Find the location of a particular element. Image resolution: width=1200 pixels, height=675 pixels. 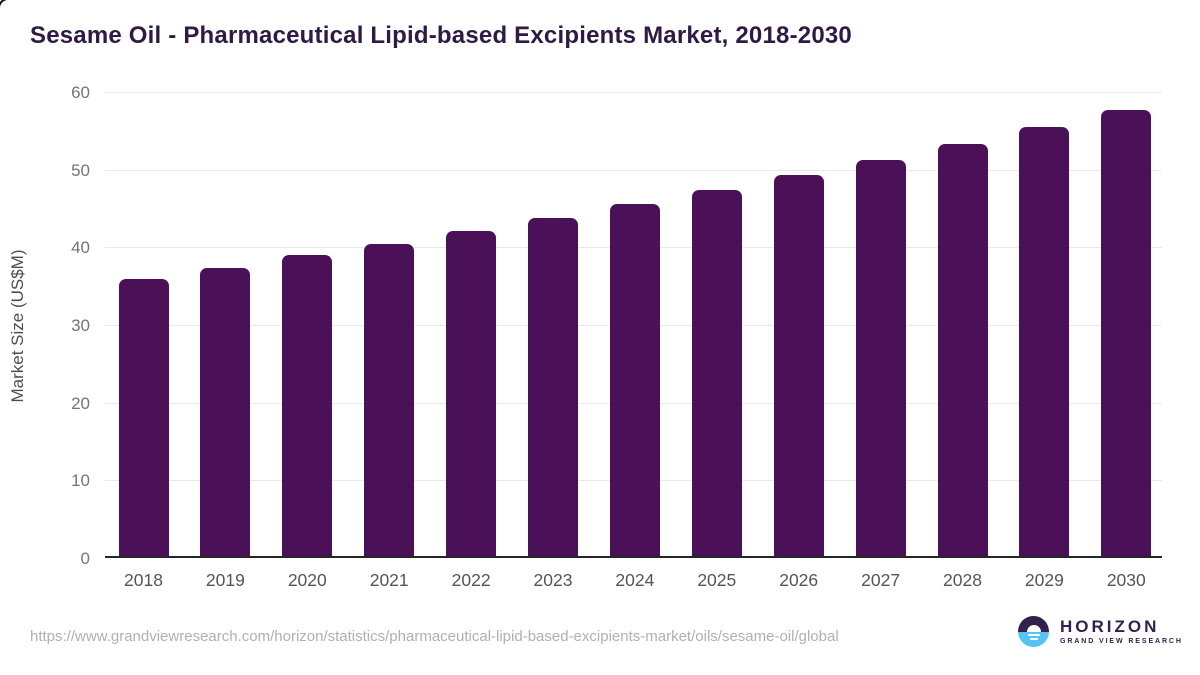

x-tick-label-2021: 2021 is located at coordinates (389, 580).